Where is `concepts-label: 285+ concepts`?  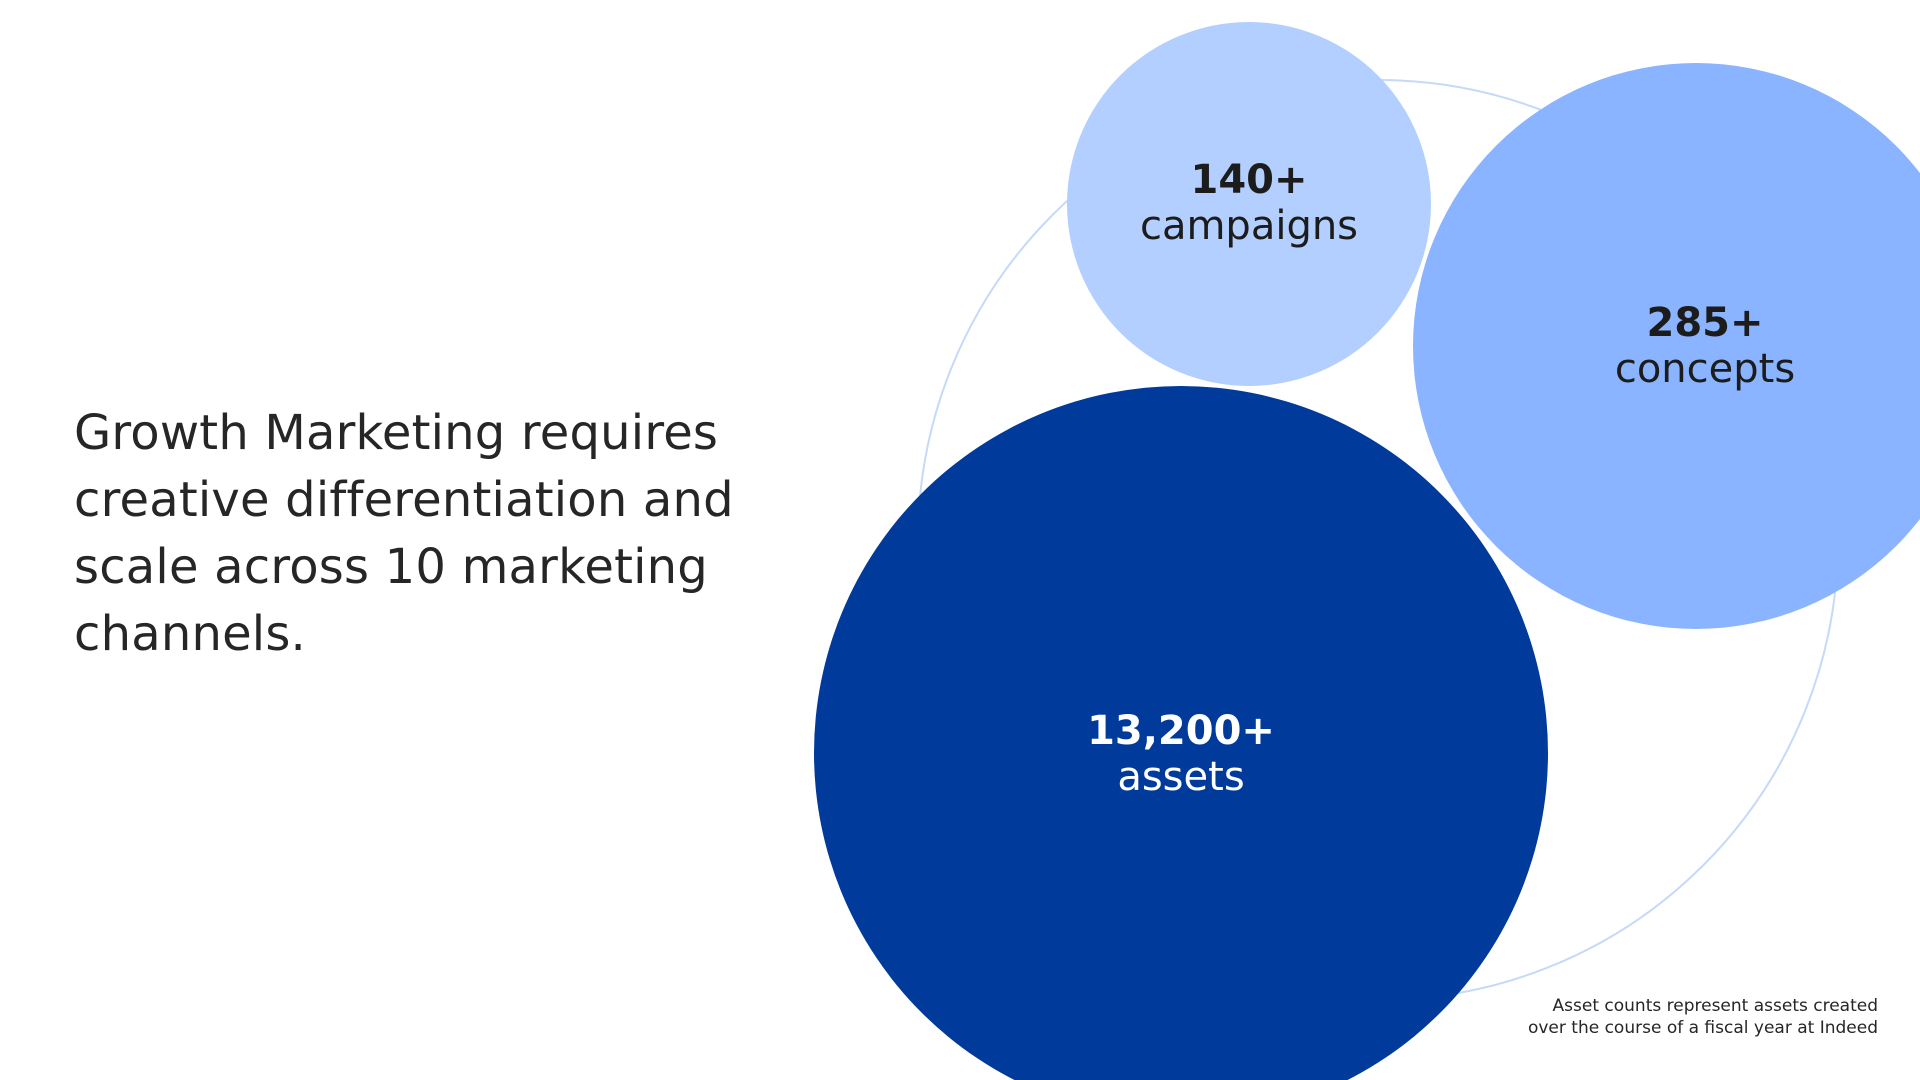 concepts-label: 285+ concepts is located at coordinates (1705, 346).